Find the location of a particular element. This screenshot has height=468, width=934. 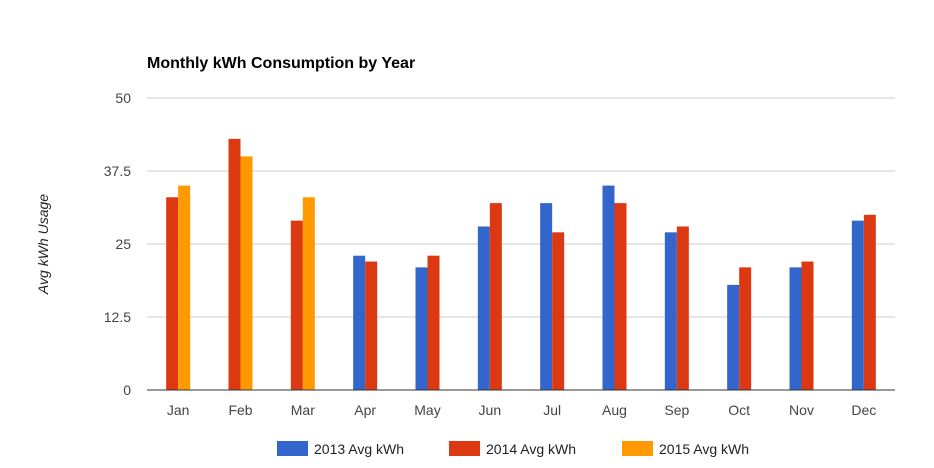

x-tick-label: Jun is located at coordinates (490, 410).